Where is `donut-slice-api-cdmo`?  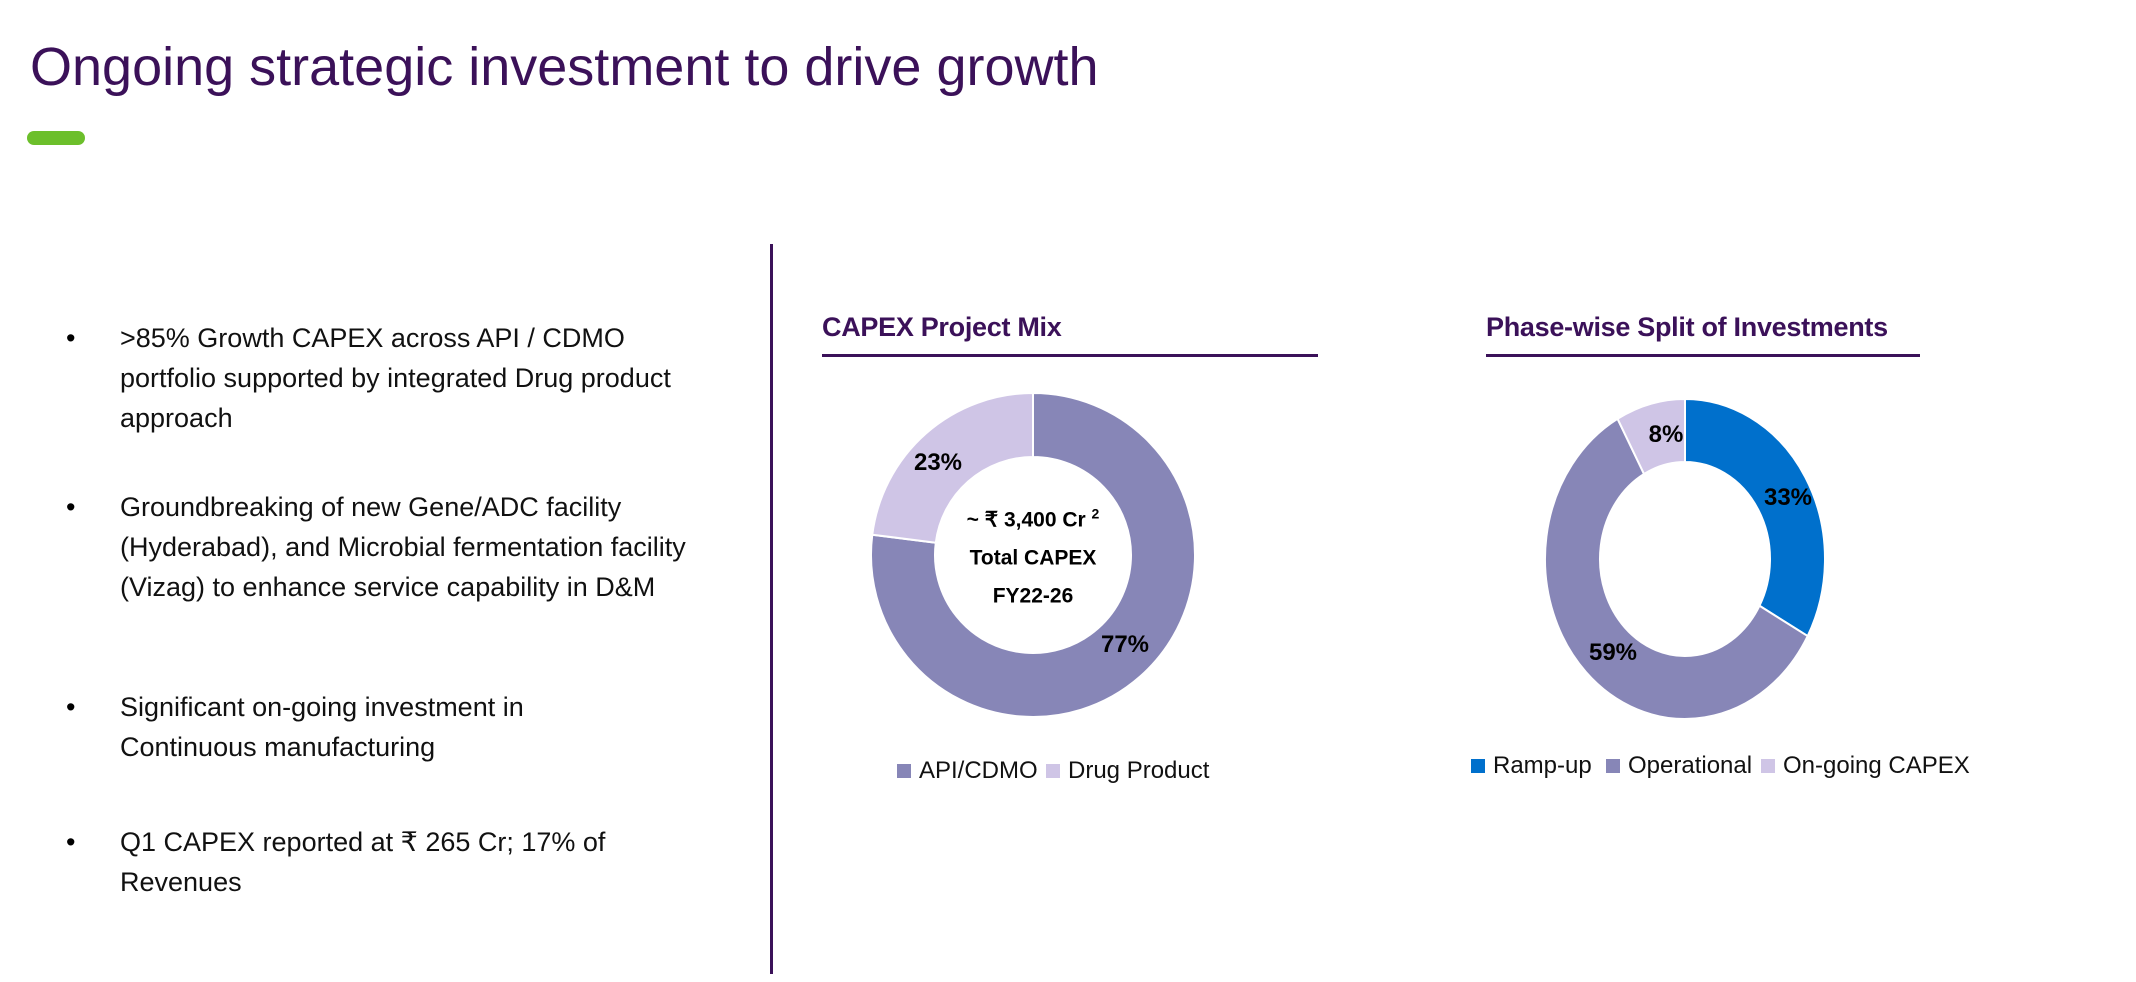
donut-slice-api-cdmo is located at coordinates (1033, 554).